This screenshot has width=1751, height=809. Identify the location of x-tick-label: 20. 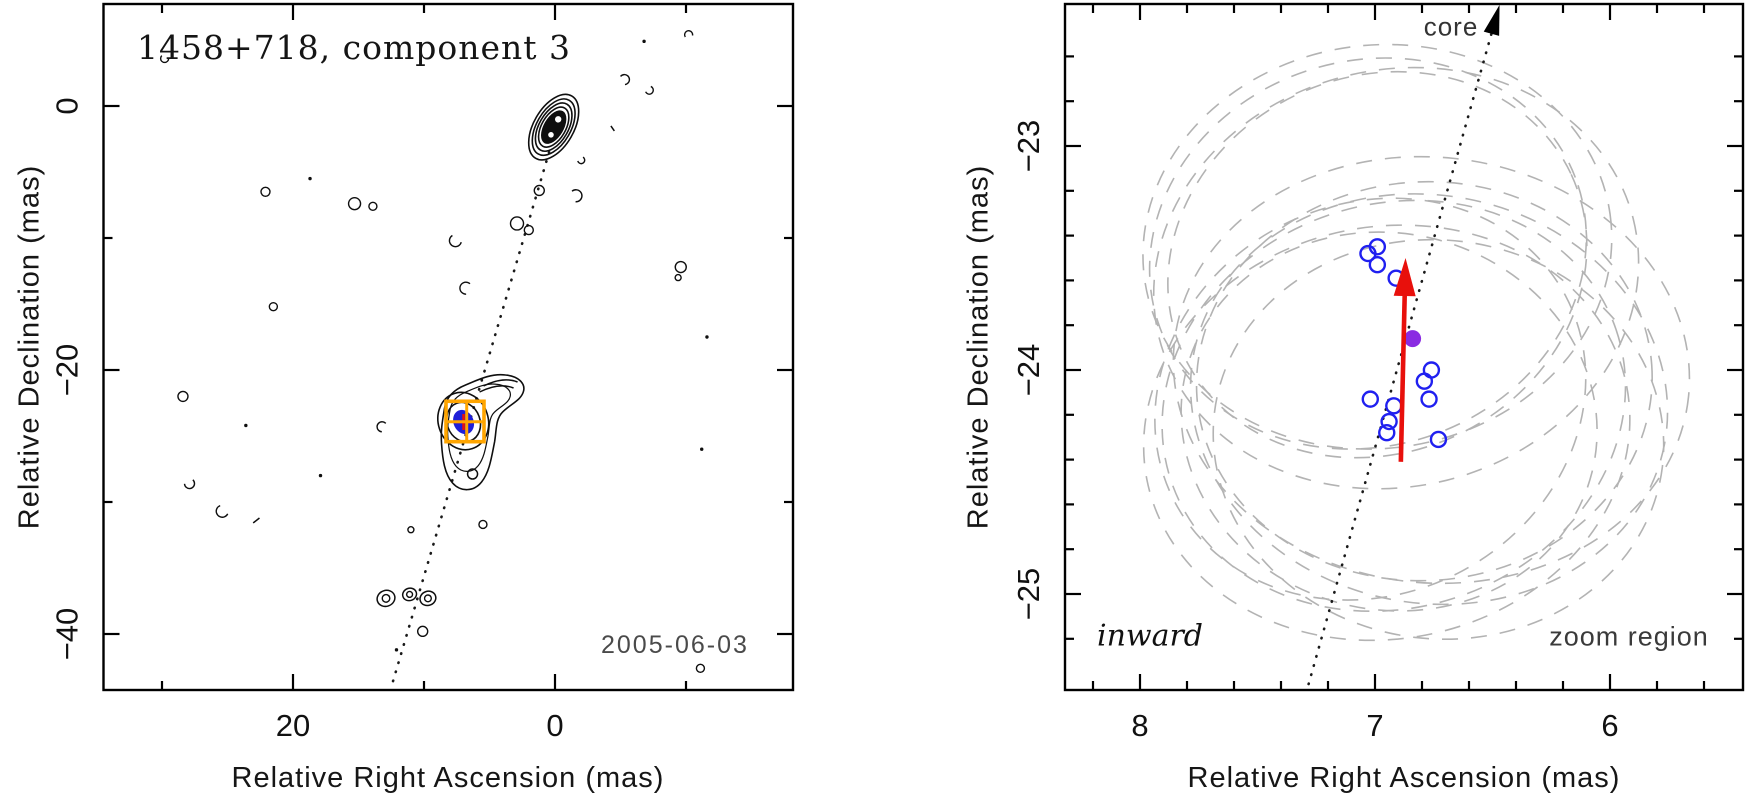
(293, 725).